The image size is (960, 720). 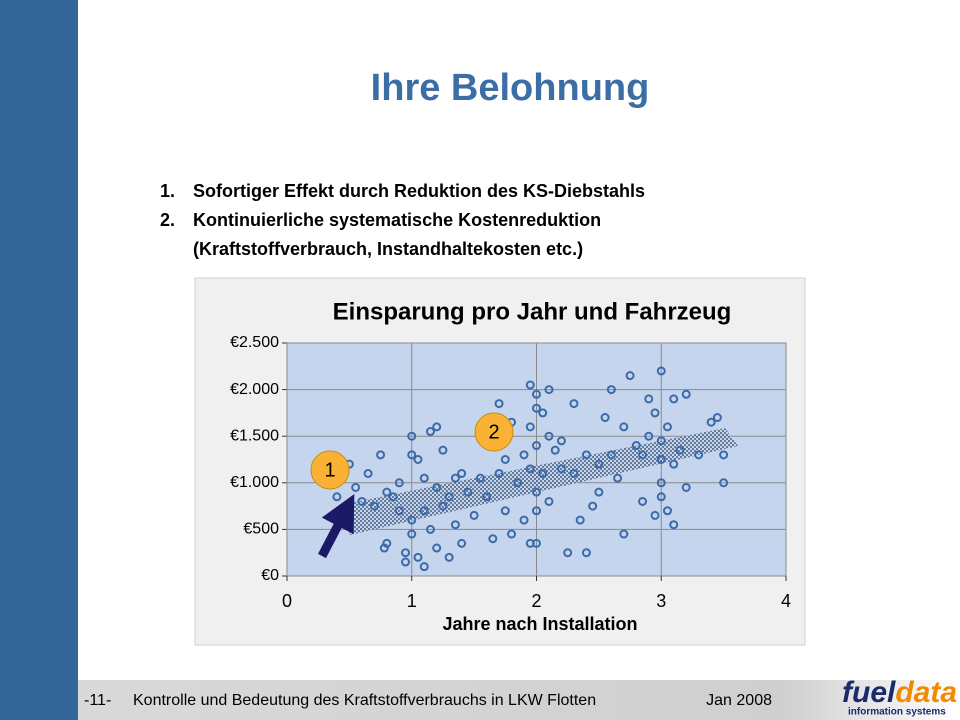 What do you see at coordinates (530, 469) in the screenshot?
I see `points` at bounding box center [530, 469].